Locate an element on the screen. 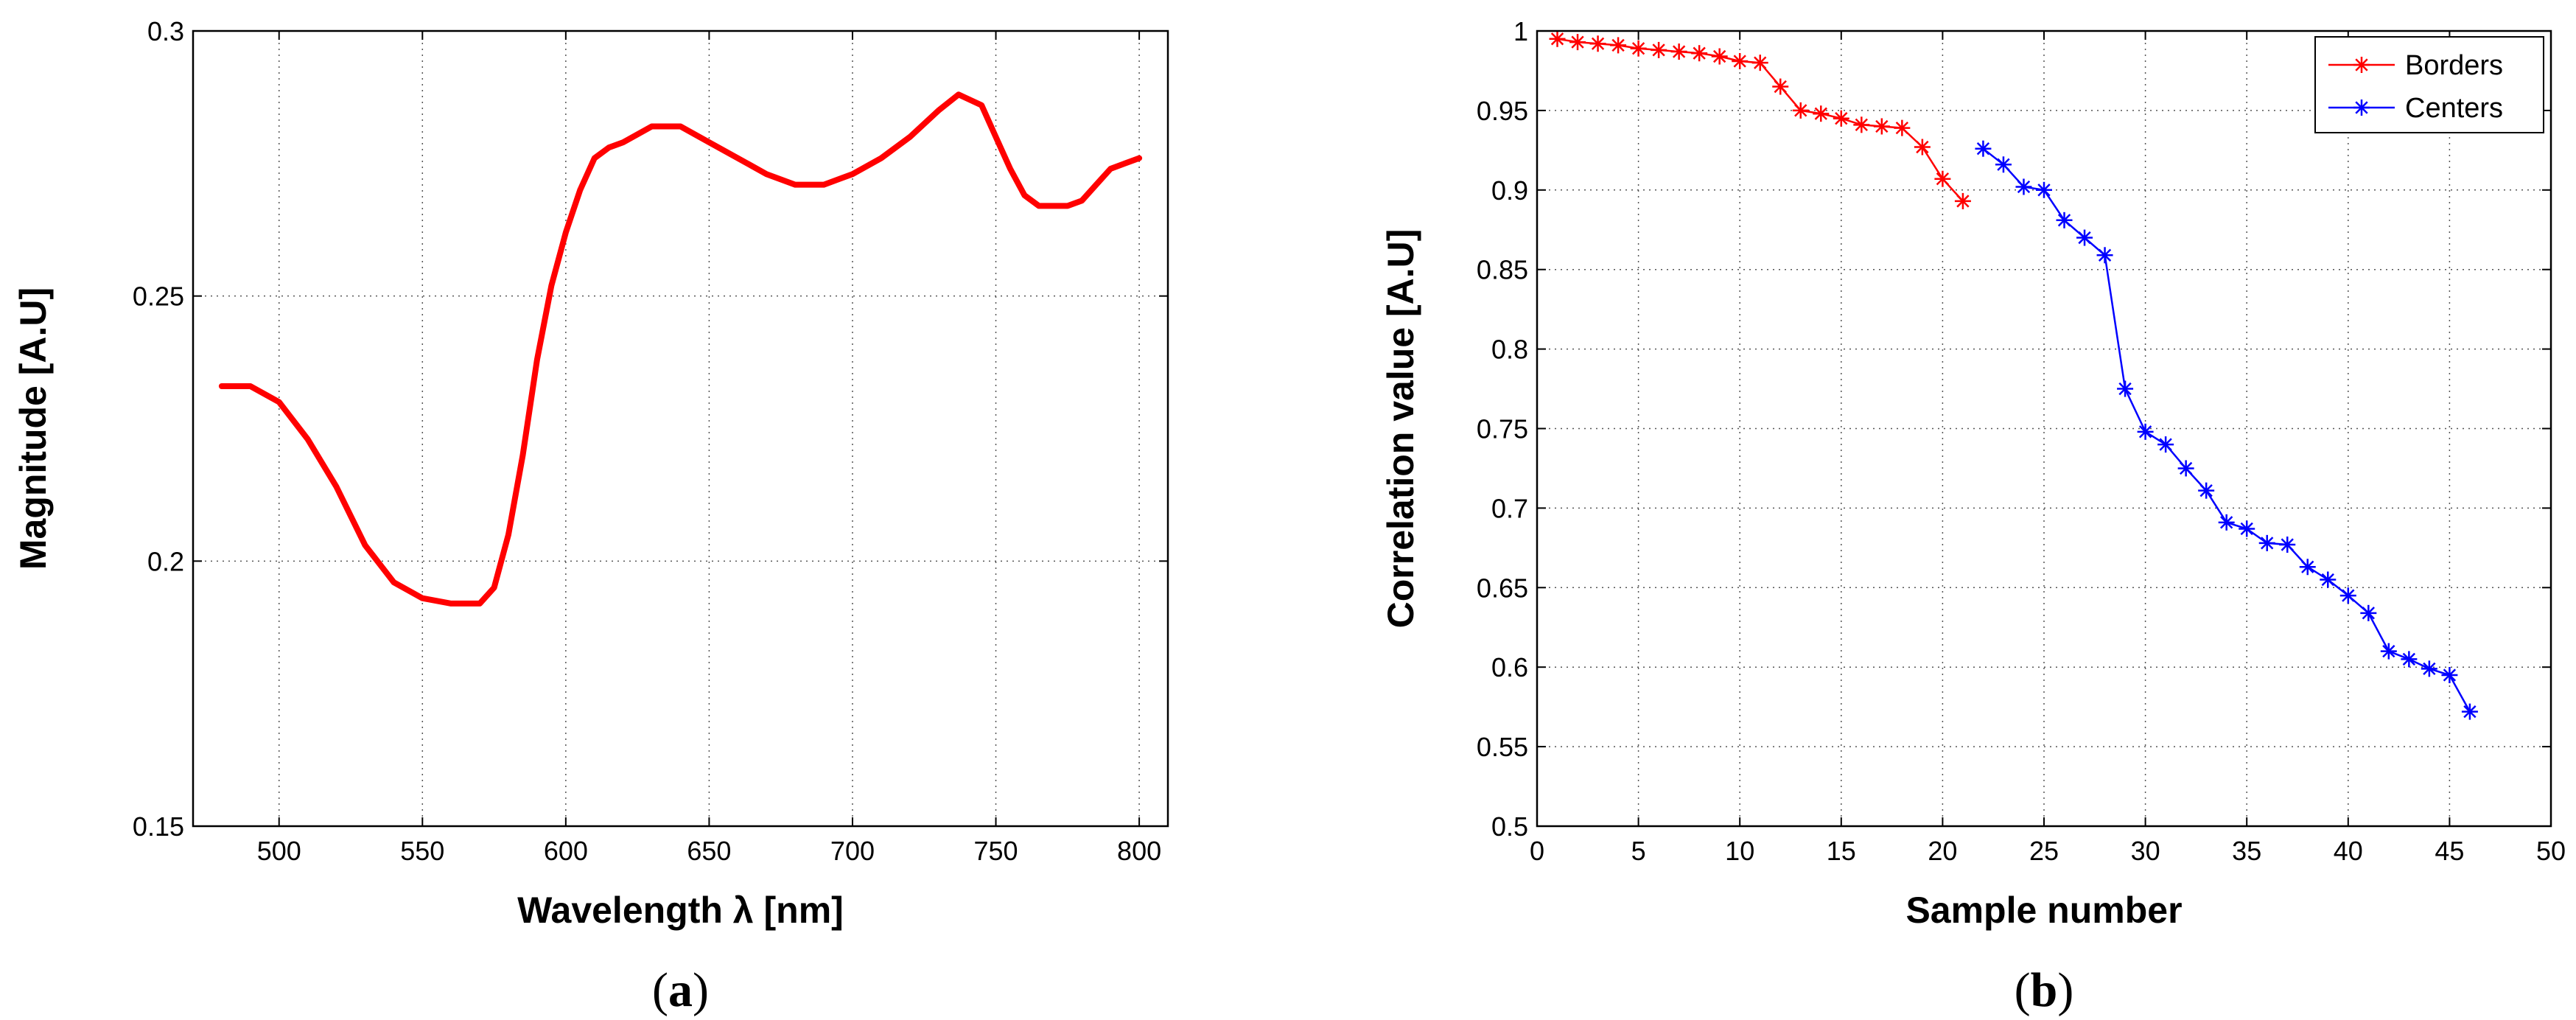 This screenshot has width=2576, height=1020. x-tick-label: 500 is located at coordinates (279, 851).